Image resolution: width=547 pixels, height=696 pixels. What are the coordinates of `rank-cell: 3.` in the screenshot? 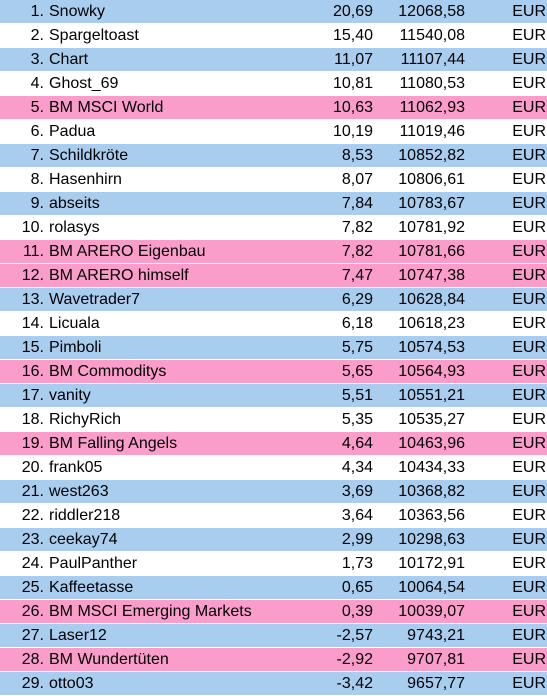 It's located at (37, 59).